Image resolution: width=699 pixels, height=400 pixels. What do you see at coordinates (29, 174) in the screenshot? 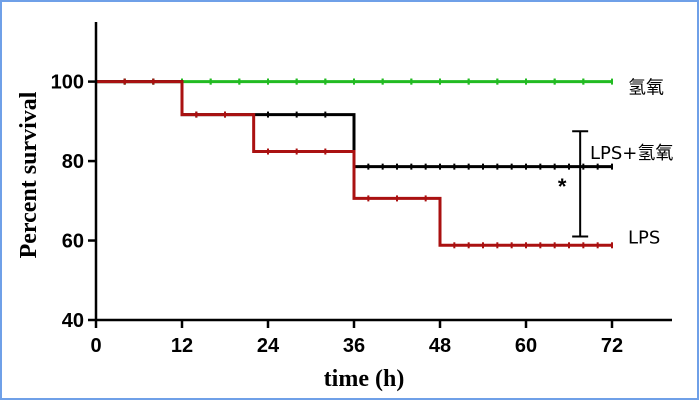
I see `y-axis-title: Percent survival` at bounding box center [29, 174].